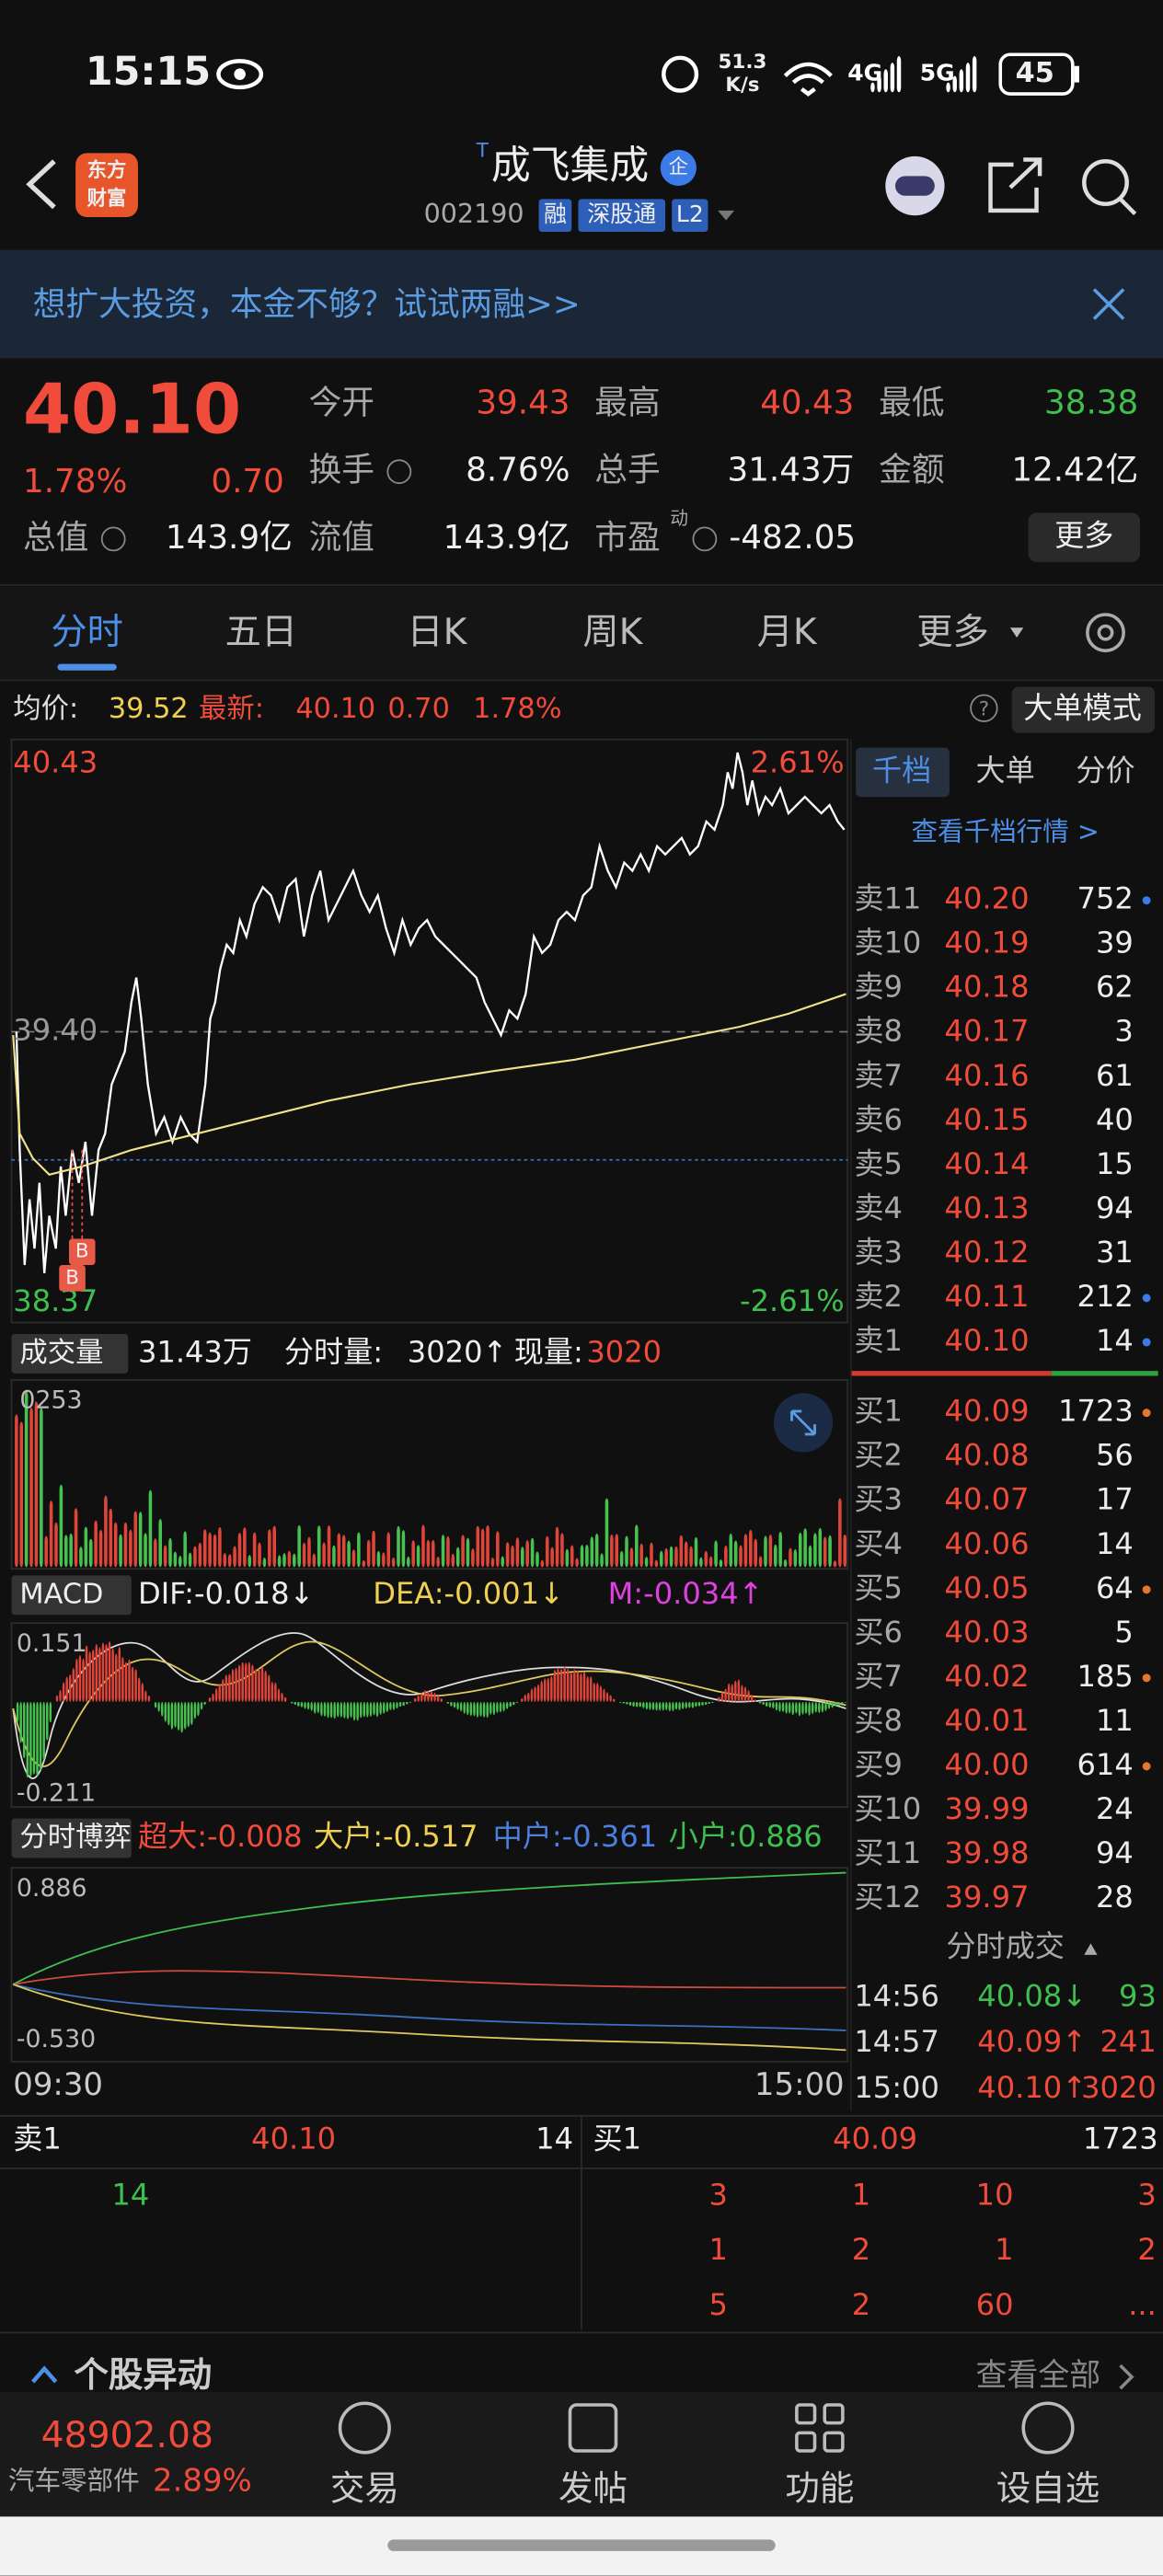 Image resolution: width=1163 pixels, height=2576 pixels. What do you see at coordinates (820, 2428) in the screenshot?
I see `func-icon` at bounding box center [820, 2428].